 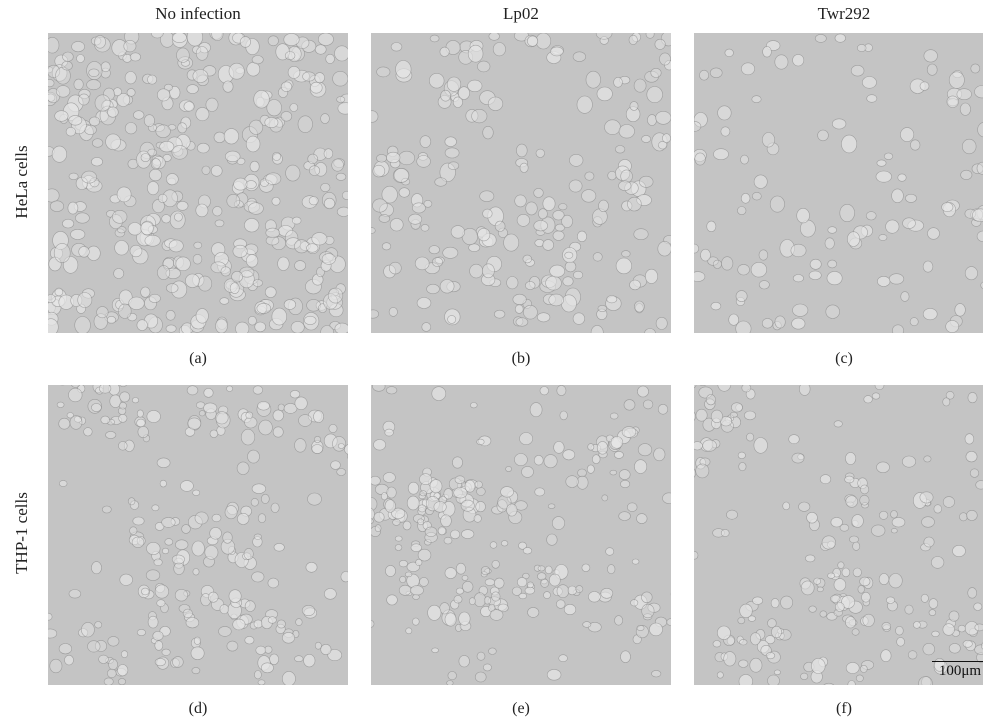 What do you see at coordinates (844, 708) in the screenshot?
I see `caption-f: (f)` at bounding box center [844, 708].